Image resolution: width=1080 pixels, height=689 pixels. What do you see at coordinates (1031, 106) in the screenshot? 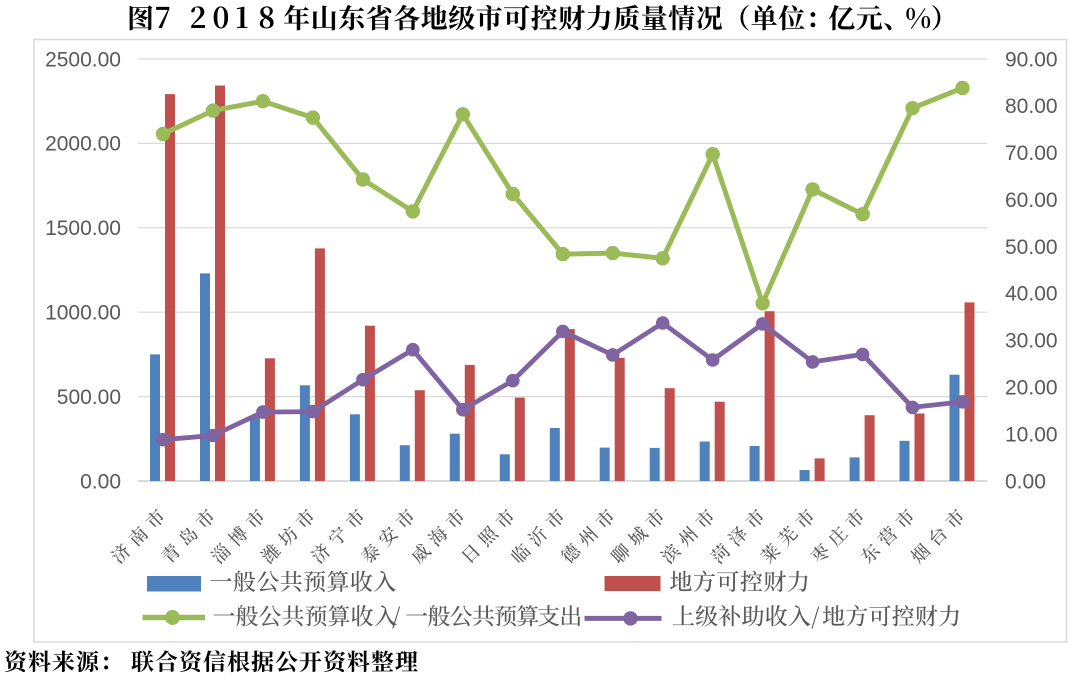
I see `svg-text: 80.00` at bounding box center [1031, 106].